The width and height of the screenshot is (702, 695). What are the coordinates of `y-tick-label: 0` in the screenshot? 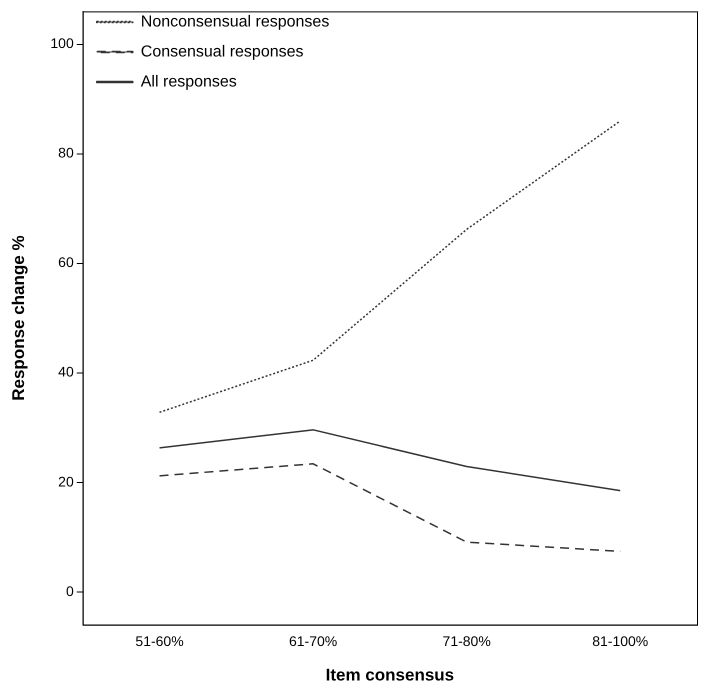 It's located at (70, 590).